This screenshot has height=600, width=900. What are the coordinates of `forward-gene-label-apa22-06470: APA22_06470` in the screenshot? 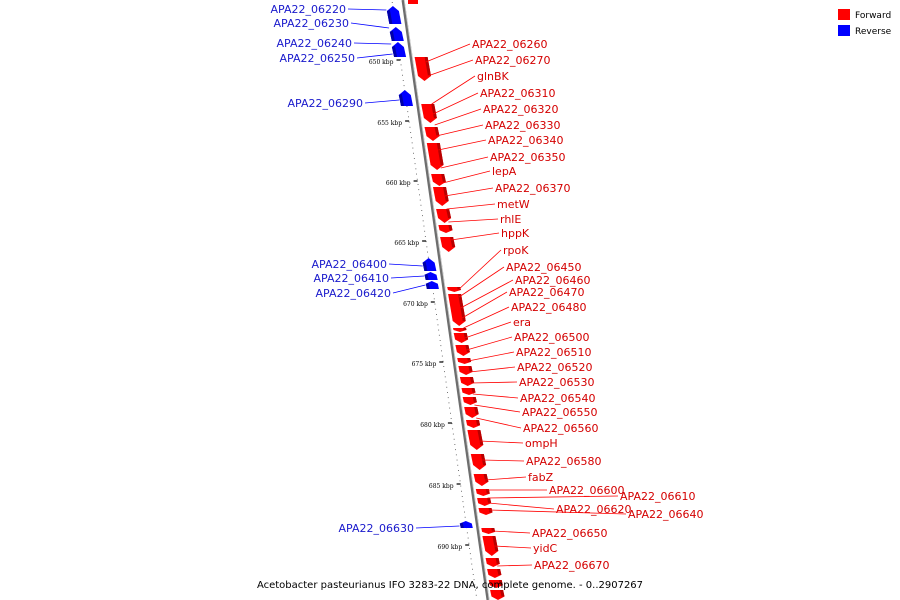 It's located at (546, 292).